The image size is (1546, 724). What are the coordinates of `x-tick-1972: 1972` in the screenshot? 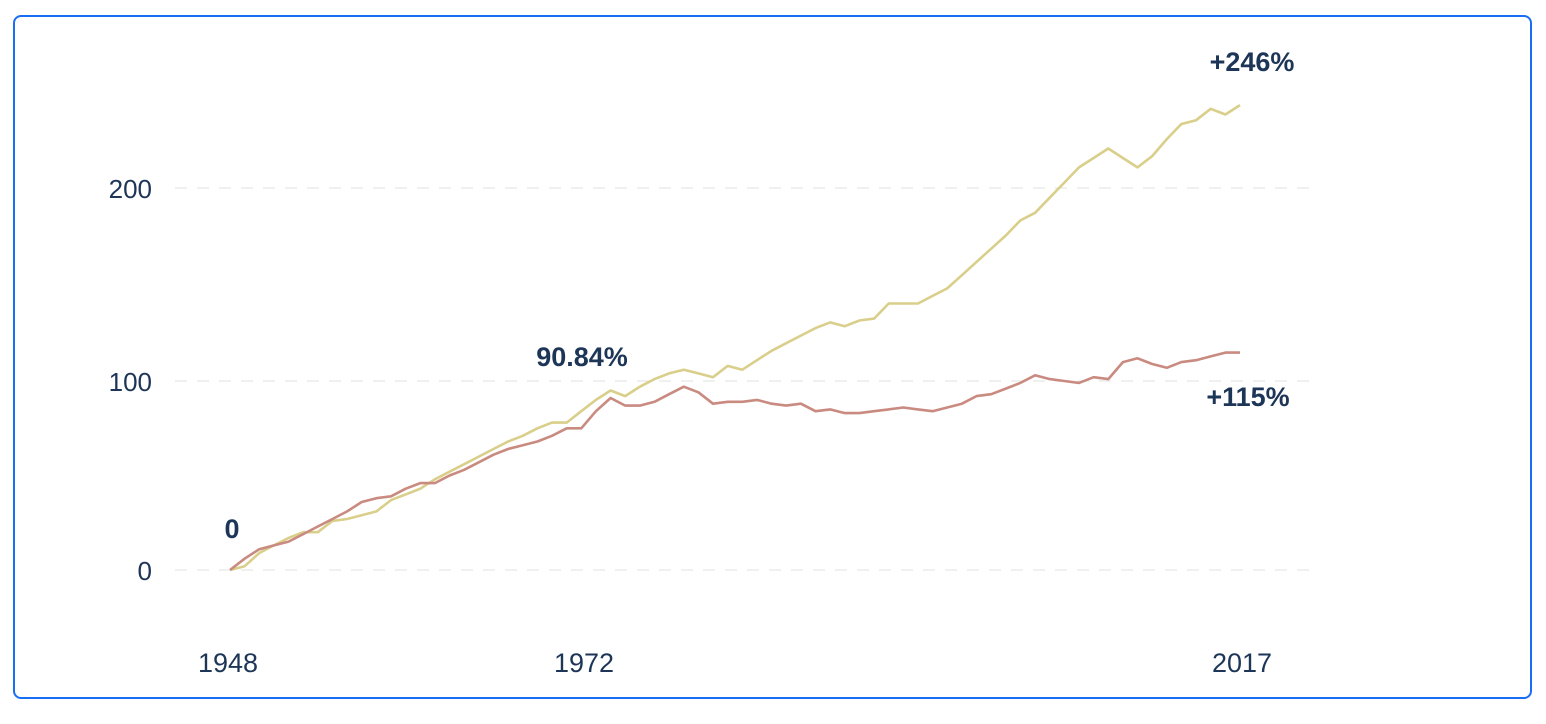 It's located at (584, 663).